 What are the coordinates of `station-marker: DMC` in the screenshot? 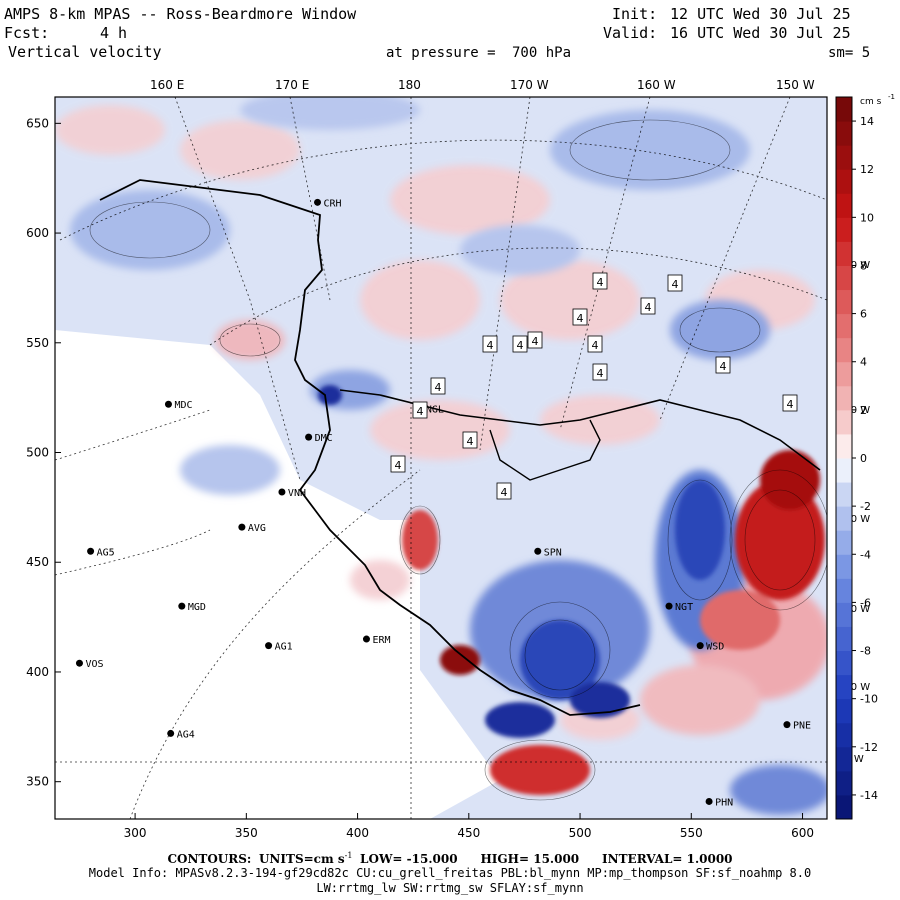 It's located at (319, 438).